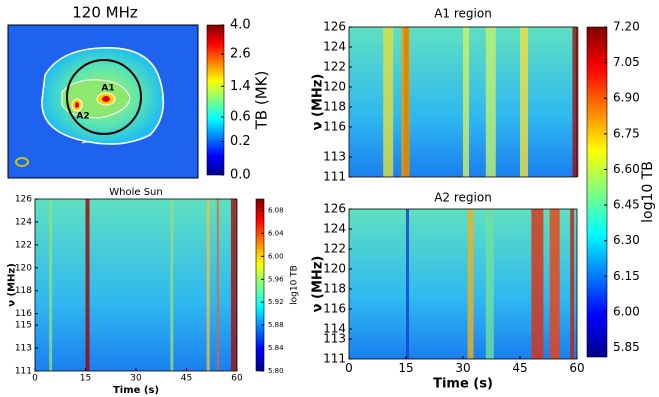 The height and width of the screenshot is (397, 659). What do you see at coordinates (276, 210) in the screenshot?
I see `colorbar-tick-label: 6.08` at bounding box center [276, 210].